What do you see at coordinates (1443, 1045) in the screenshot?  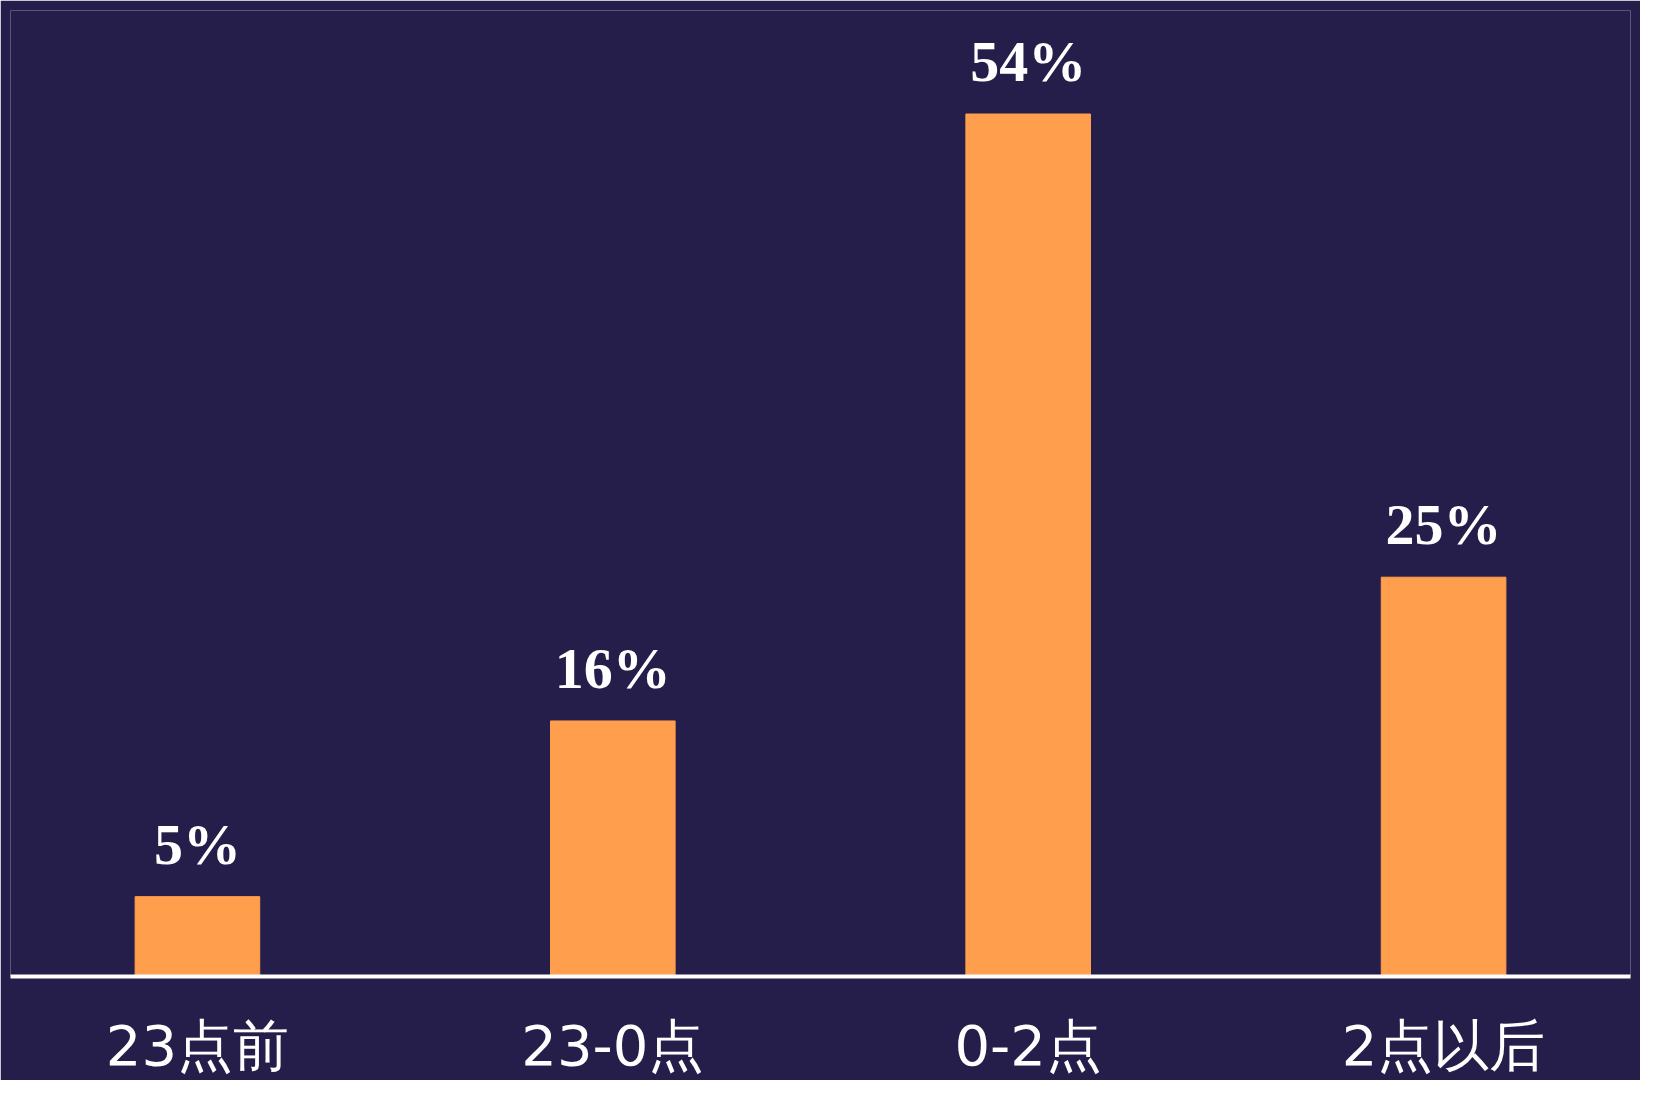 I see `x-tick-label: 2点以后` at bounding box center [1443, 1045].